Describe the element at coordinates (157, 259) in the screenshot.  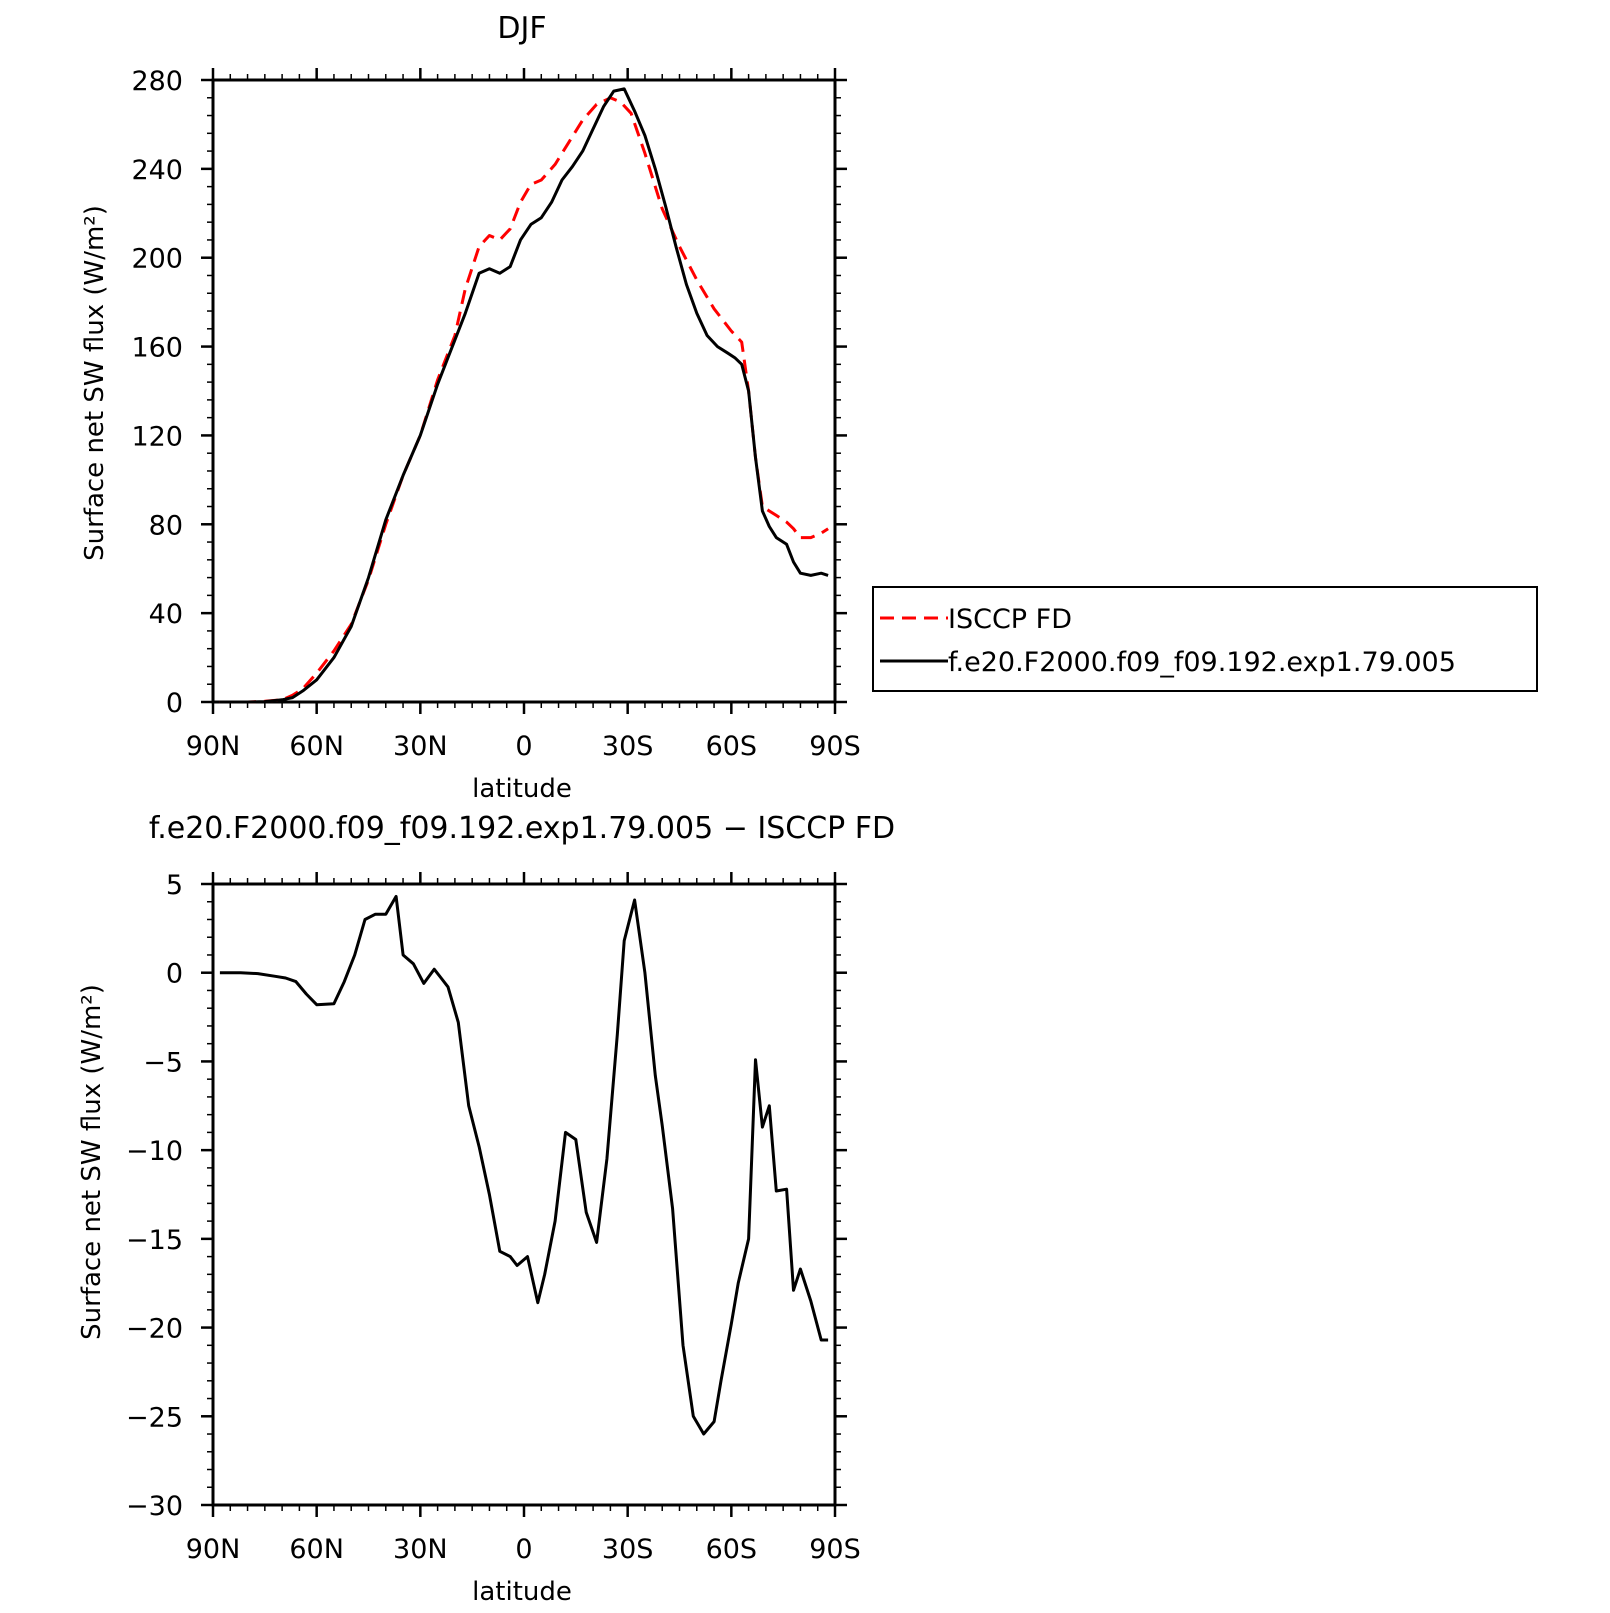
I see `top-y-tick-label: 200` at that location.